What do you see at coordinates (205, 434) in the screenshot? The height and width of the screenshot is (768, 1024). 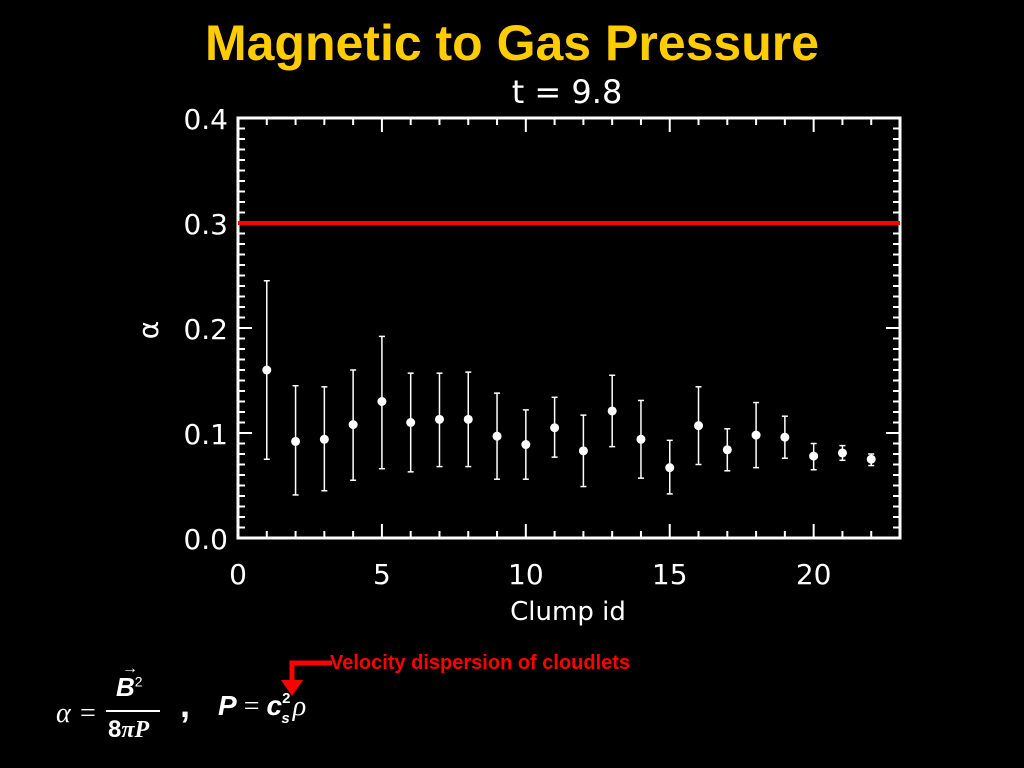 I see `y-tick-label: 0.1` at bounding box center [205, 434].